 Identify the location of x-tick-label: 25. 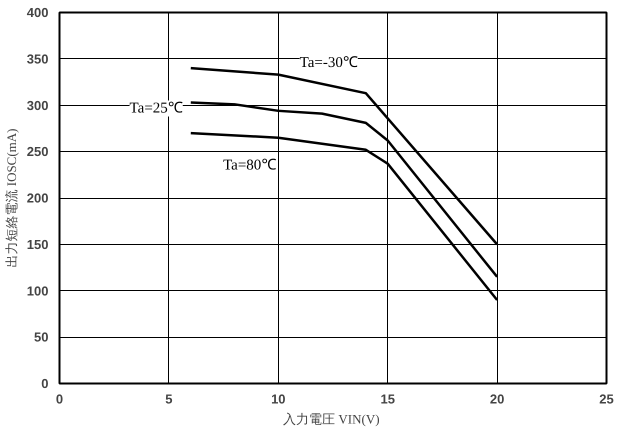
(606, 399).